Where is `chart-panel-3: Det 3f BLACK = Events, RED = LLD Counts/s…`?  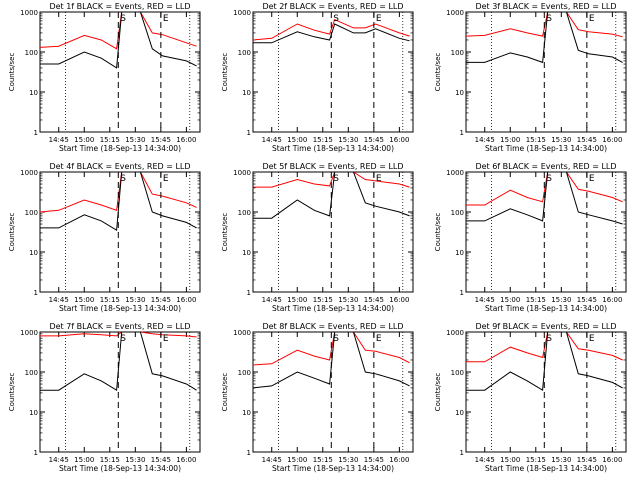 chart-panel-3: Det 3f BLACK = Events, RED = LLD Counts/s… is located at coordinates (530, 77).